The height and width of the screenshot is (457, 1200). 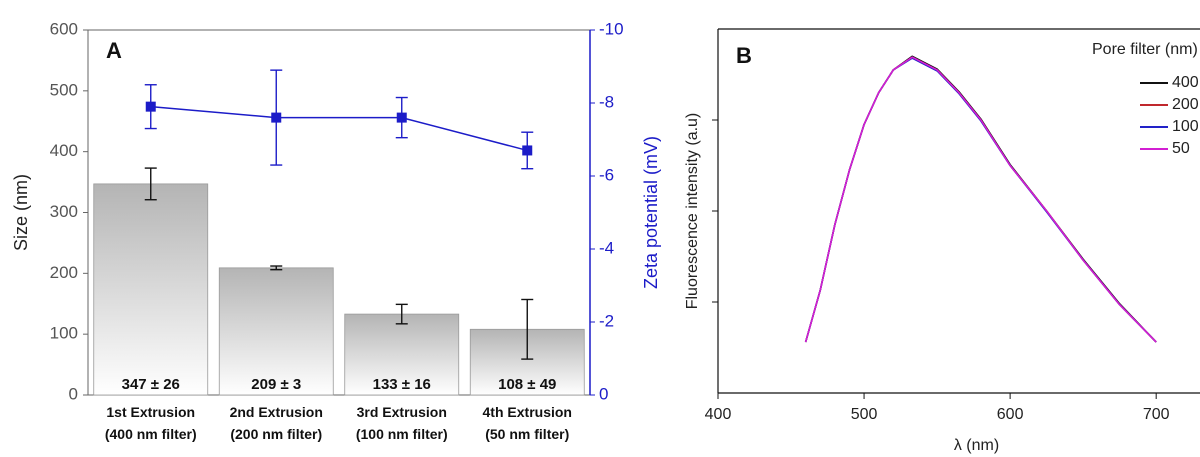 I want to click on y-tick-label: 100, so click(x=64, y=333).